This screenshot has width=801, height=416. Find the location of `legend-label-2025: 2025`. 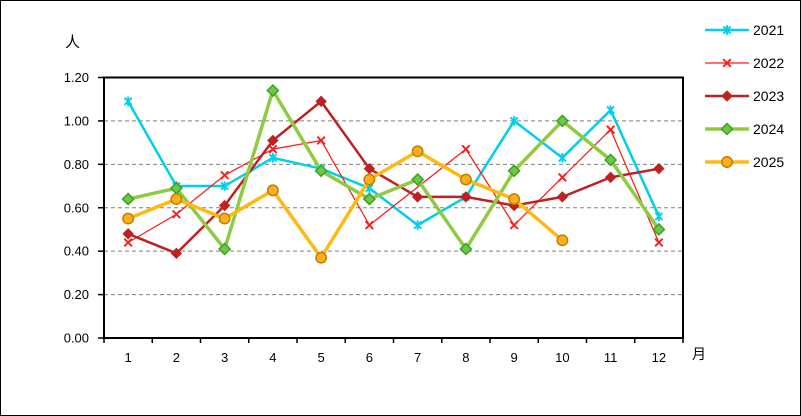

legend-label-2025: 2025 is located at coordinates (769, 162).